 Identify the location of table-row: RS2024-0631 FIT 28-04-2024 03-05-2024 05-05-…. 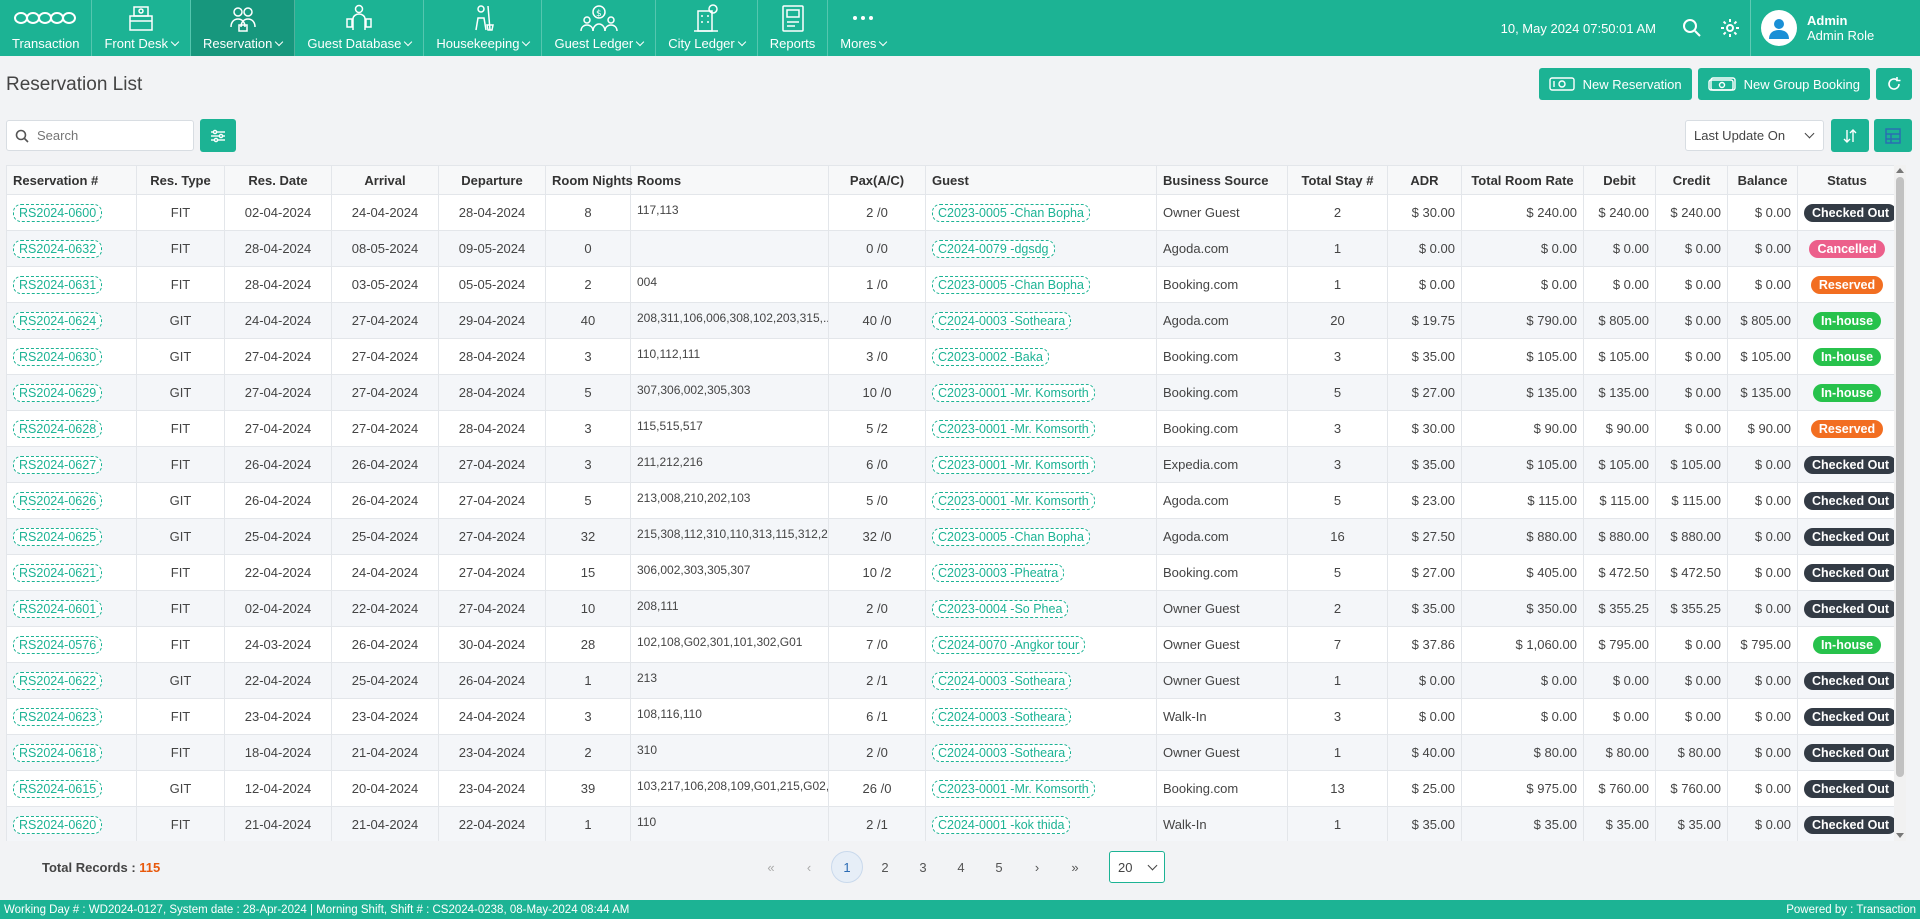
(951, 284).